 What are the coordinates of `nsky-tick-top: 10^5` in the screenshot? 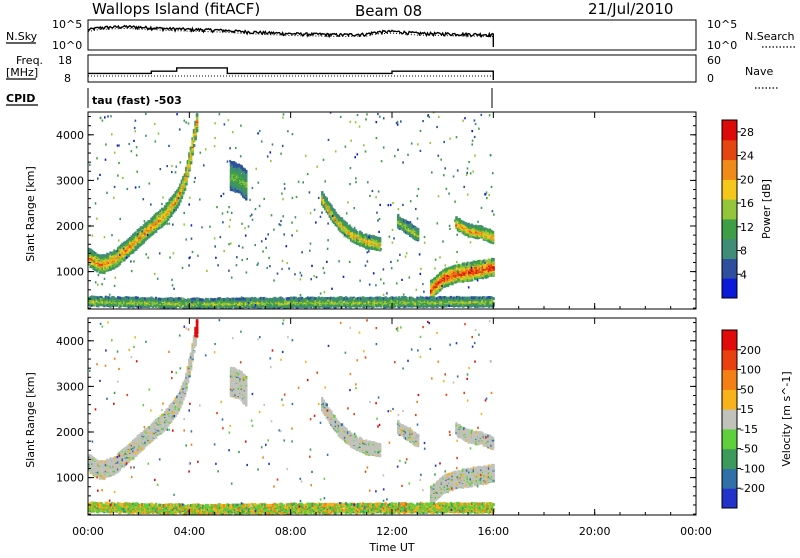 It's located at (67, 24).